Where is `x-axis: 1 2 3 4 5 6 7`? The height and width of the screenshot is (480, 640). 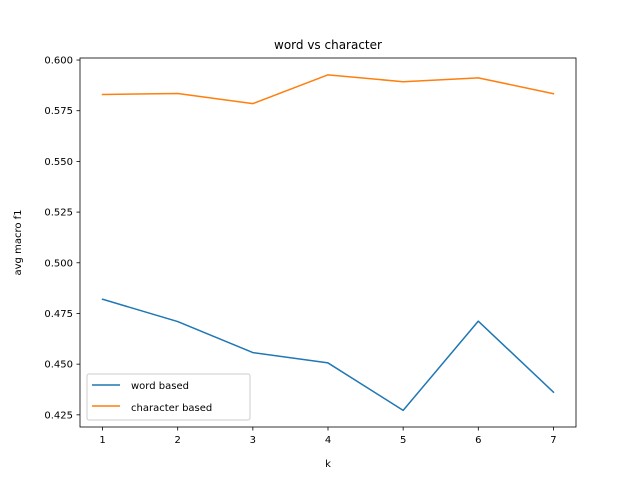
x-axis: 1 2 3 4 5 6 7 is located at coordinates (328, 436).